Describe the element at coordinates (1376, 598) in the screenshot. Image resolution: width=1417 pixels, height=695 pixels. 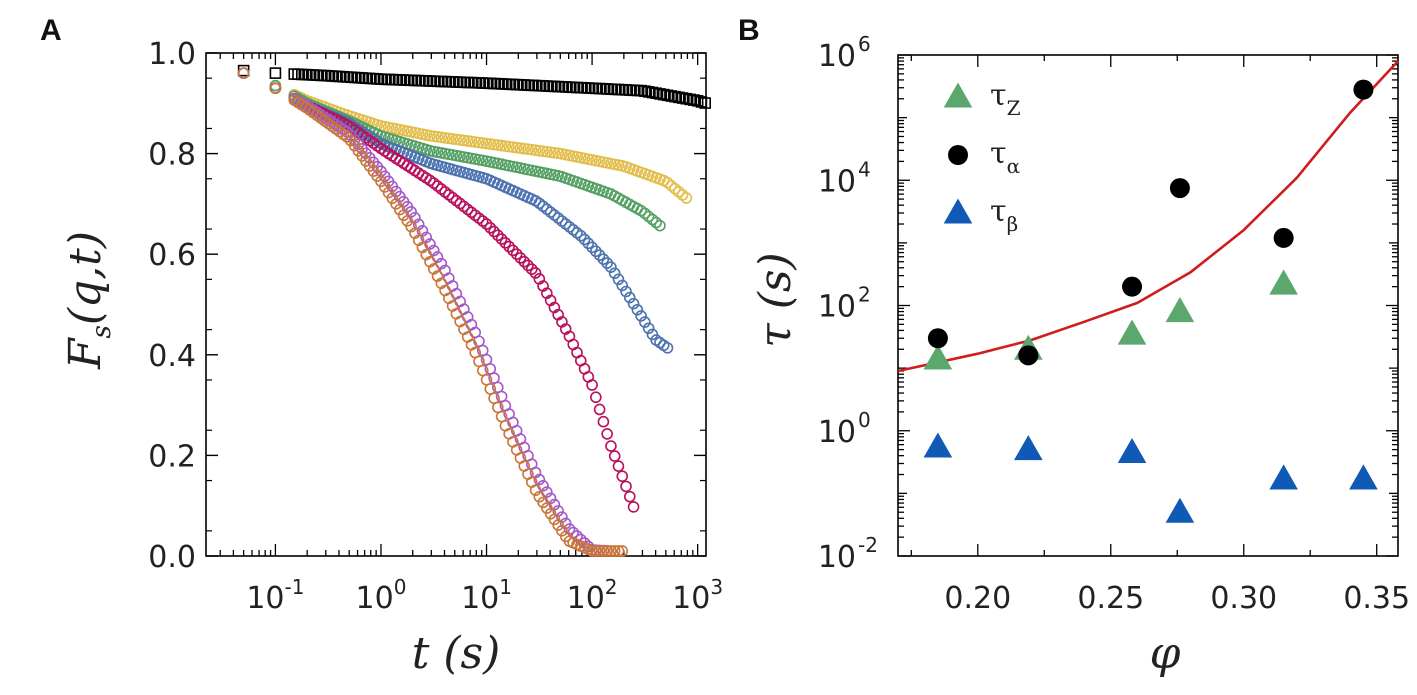
I see `x-tick-label-b: 0.35` at that location.